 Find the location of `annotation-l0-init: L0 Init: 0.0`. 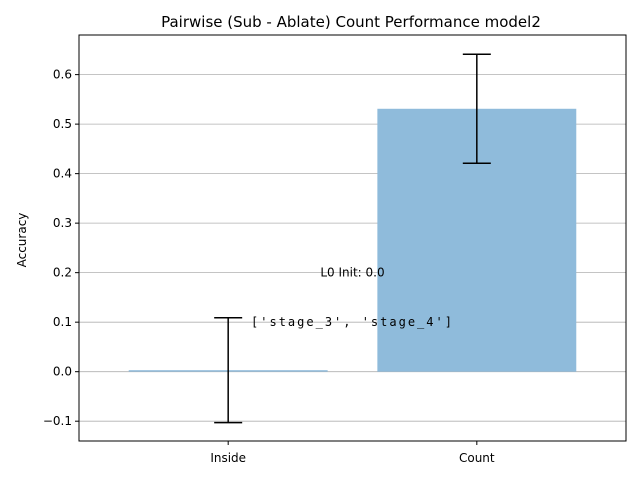

annotation-l0-init: L0 Init: 0.0 is located at coordinates (352, 273).